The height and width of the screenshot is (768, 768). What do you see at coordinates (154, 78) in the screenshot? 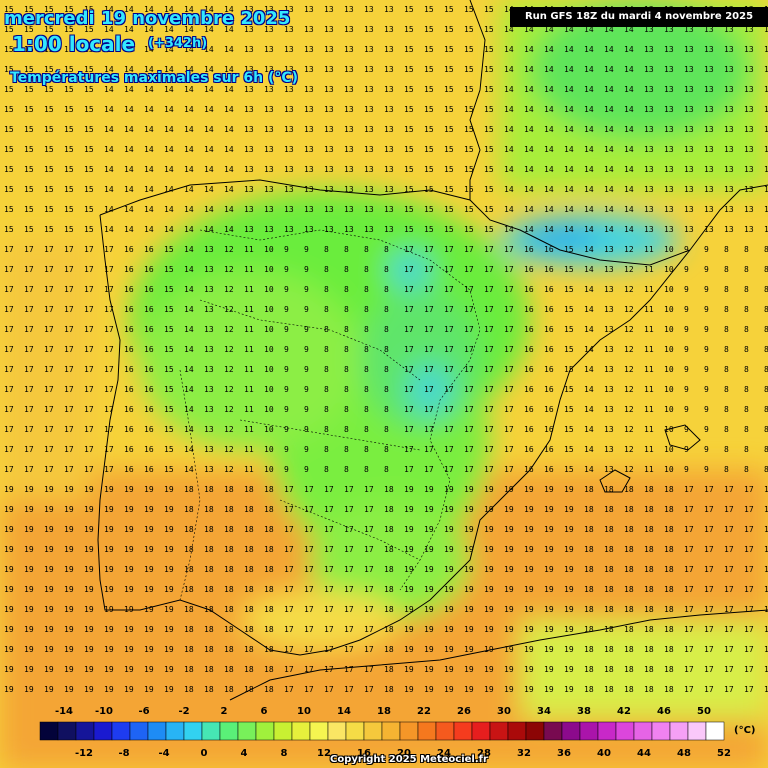
I see `map-variable-title: Températures maximales sur 6h (°C)` at bounding box center [154, 78].